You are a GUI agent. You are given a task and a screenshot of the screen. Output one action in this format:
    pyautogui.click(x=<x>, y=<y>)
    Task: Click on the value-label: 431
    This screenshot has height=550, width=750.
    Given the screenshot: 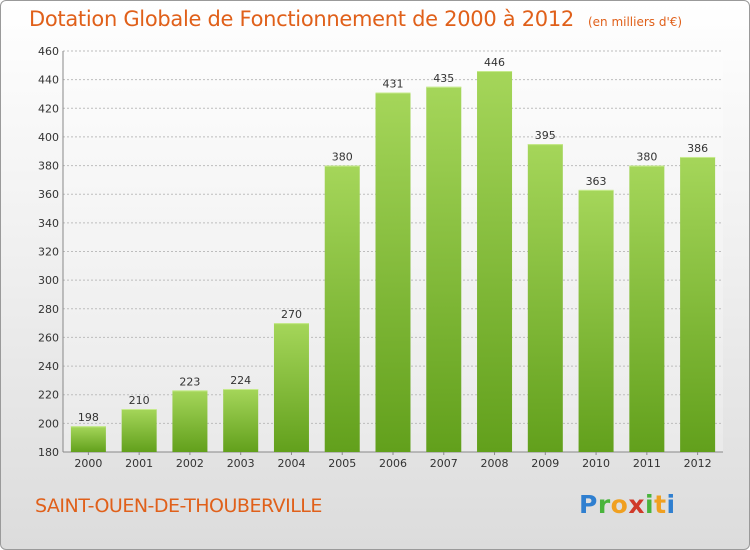 What is the action you would take?
    pyautogui.click(x=393, y=84)
    